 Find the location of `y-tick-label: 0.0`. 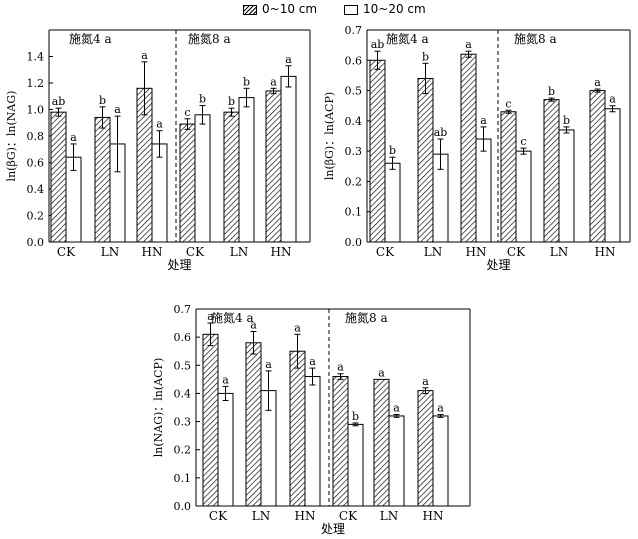

y-tick-label: 0.0 is located at coordinates (354, 242).